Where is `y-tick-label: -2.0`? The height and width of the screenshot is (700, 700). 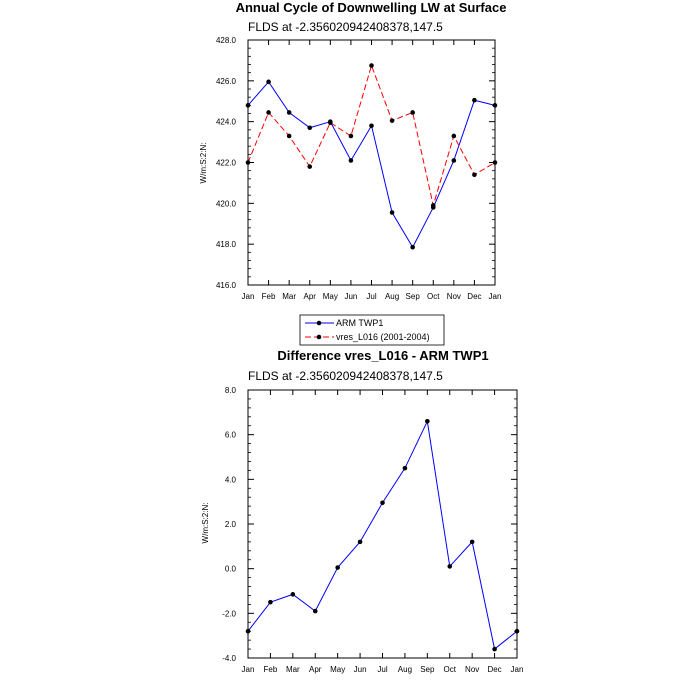
y-tick-label: -2.0 is located at coordinates (229, 613).